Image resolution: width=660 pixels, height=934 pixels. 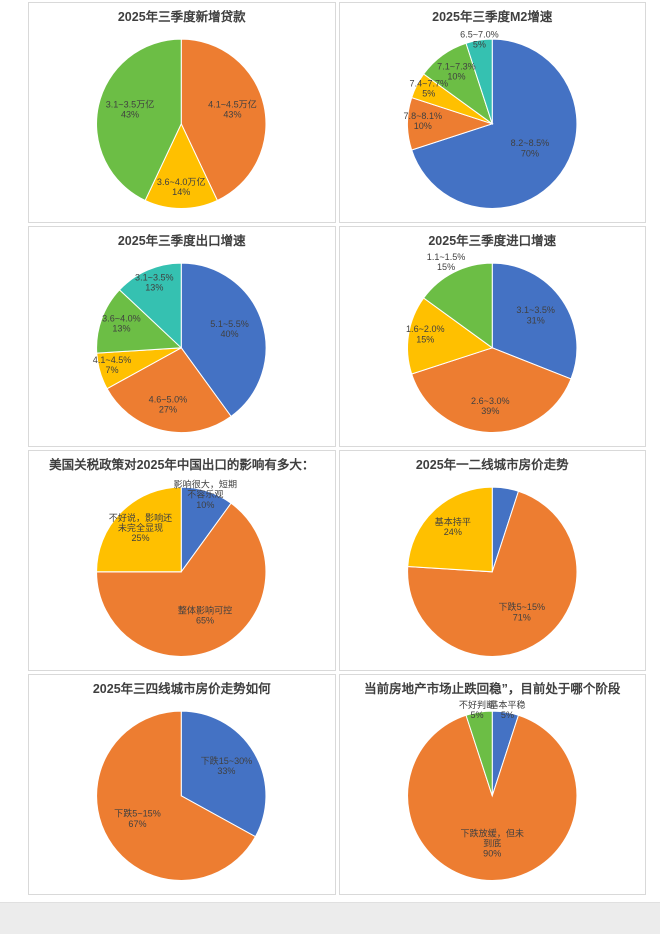 What do you see at coordinates (490, 406) in the screenshot?
I see `slice-label: 2.6~3.0% 39%` at bounding box center [490, 406].